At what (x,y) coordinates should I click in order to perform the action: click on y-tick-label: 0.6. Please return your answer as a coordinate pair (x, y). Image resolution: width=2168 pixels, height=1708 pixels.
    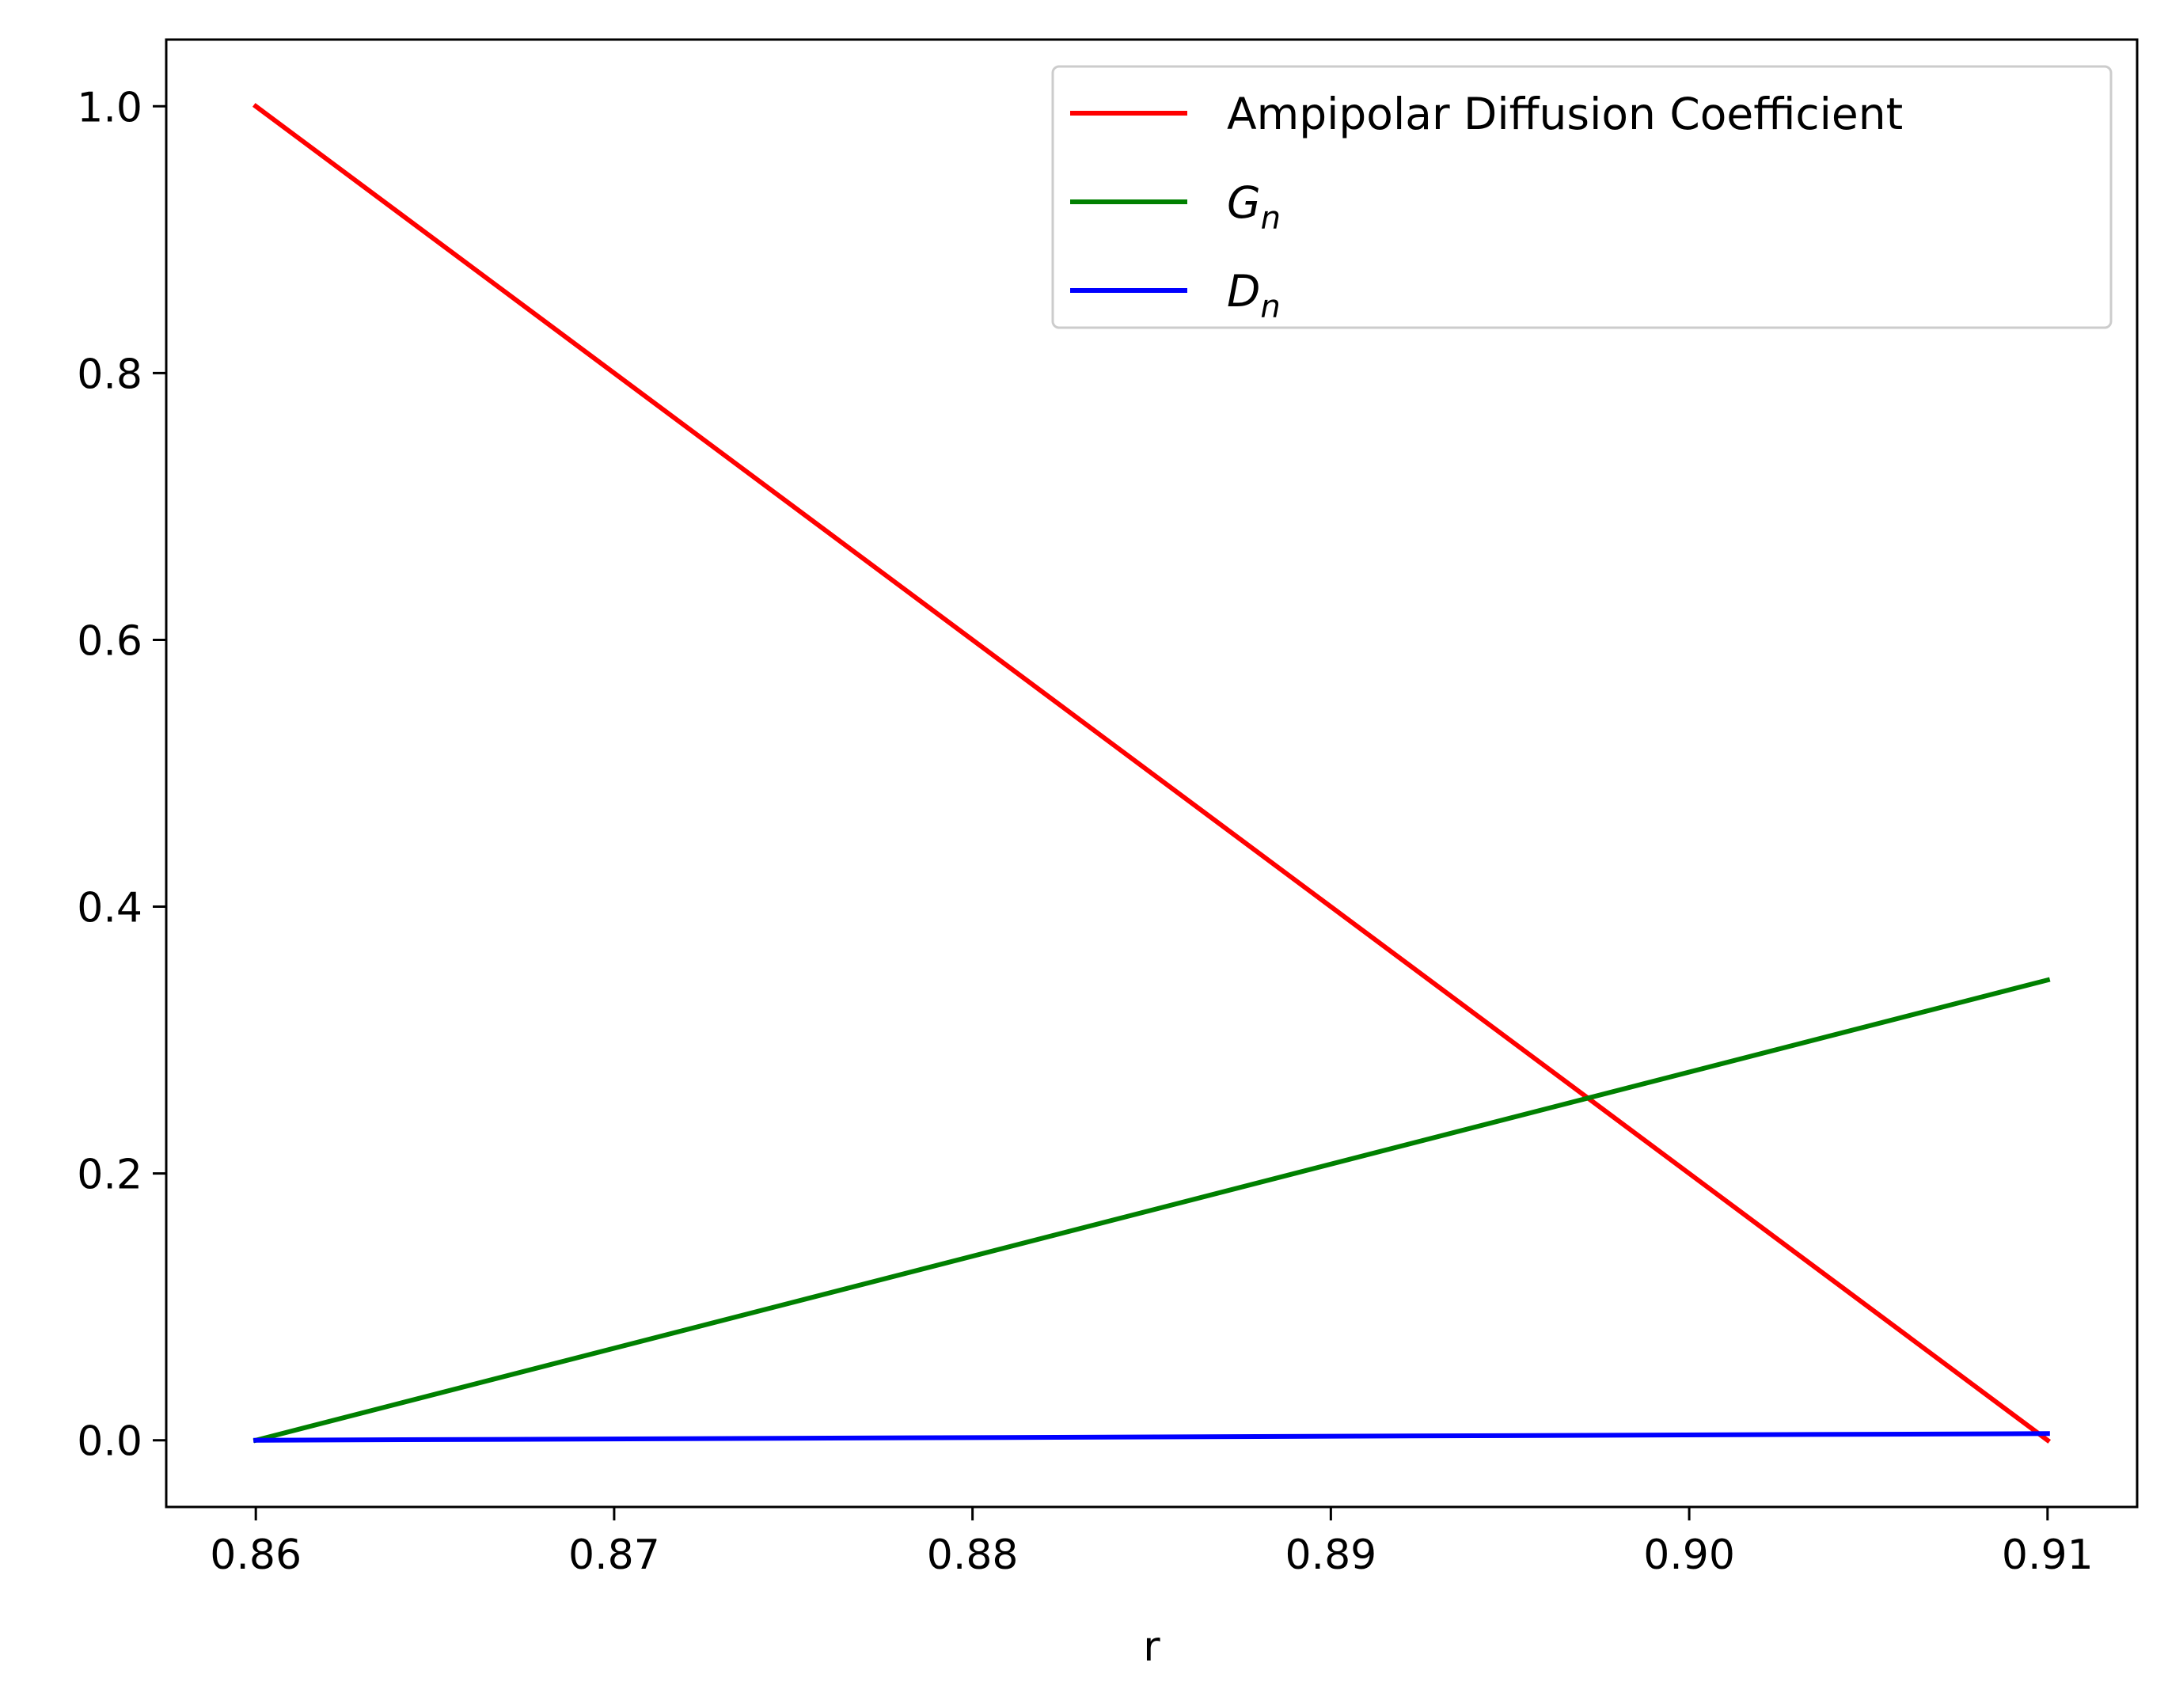
    Looking at the image, I should click on (109, 641).